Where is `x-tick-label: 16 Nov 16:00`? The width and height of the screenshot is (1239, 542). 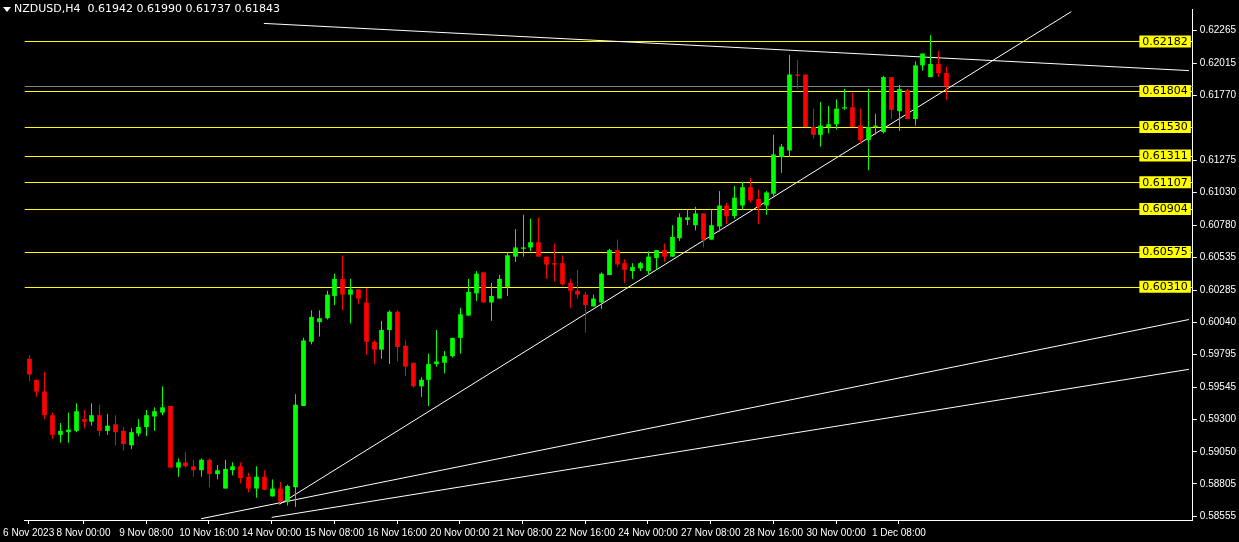 x-tick-label: 16 Nov 16:00 is located at coordinates (397, 532).